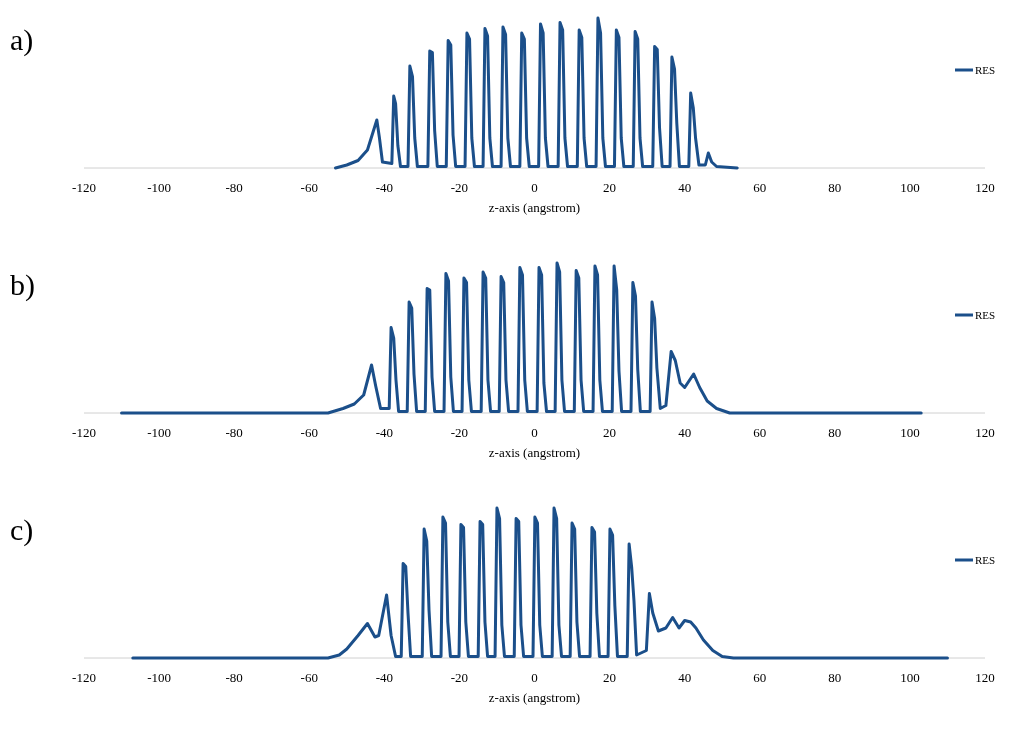  Describe the element at coordinates (22, 530) in the screenshot. I see `chart-title: c)` at that location.